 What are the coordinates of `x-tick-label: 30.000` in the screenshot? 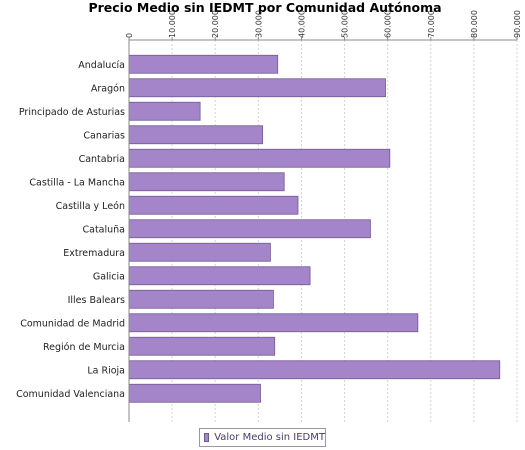 It's located at (258, 24).